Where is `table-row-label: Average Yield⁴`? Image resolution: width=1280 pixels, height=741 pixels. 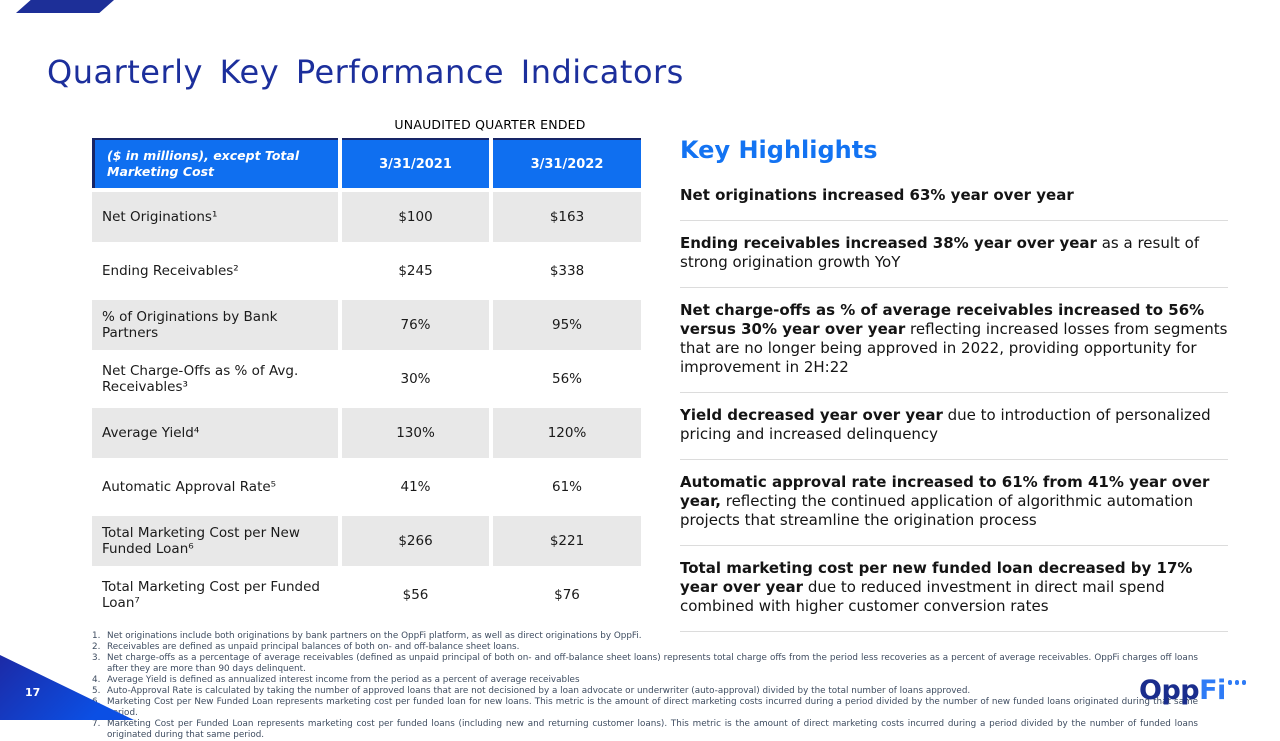
table-row-label: Average Yield⁴ is located at coordinates (215, 433).